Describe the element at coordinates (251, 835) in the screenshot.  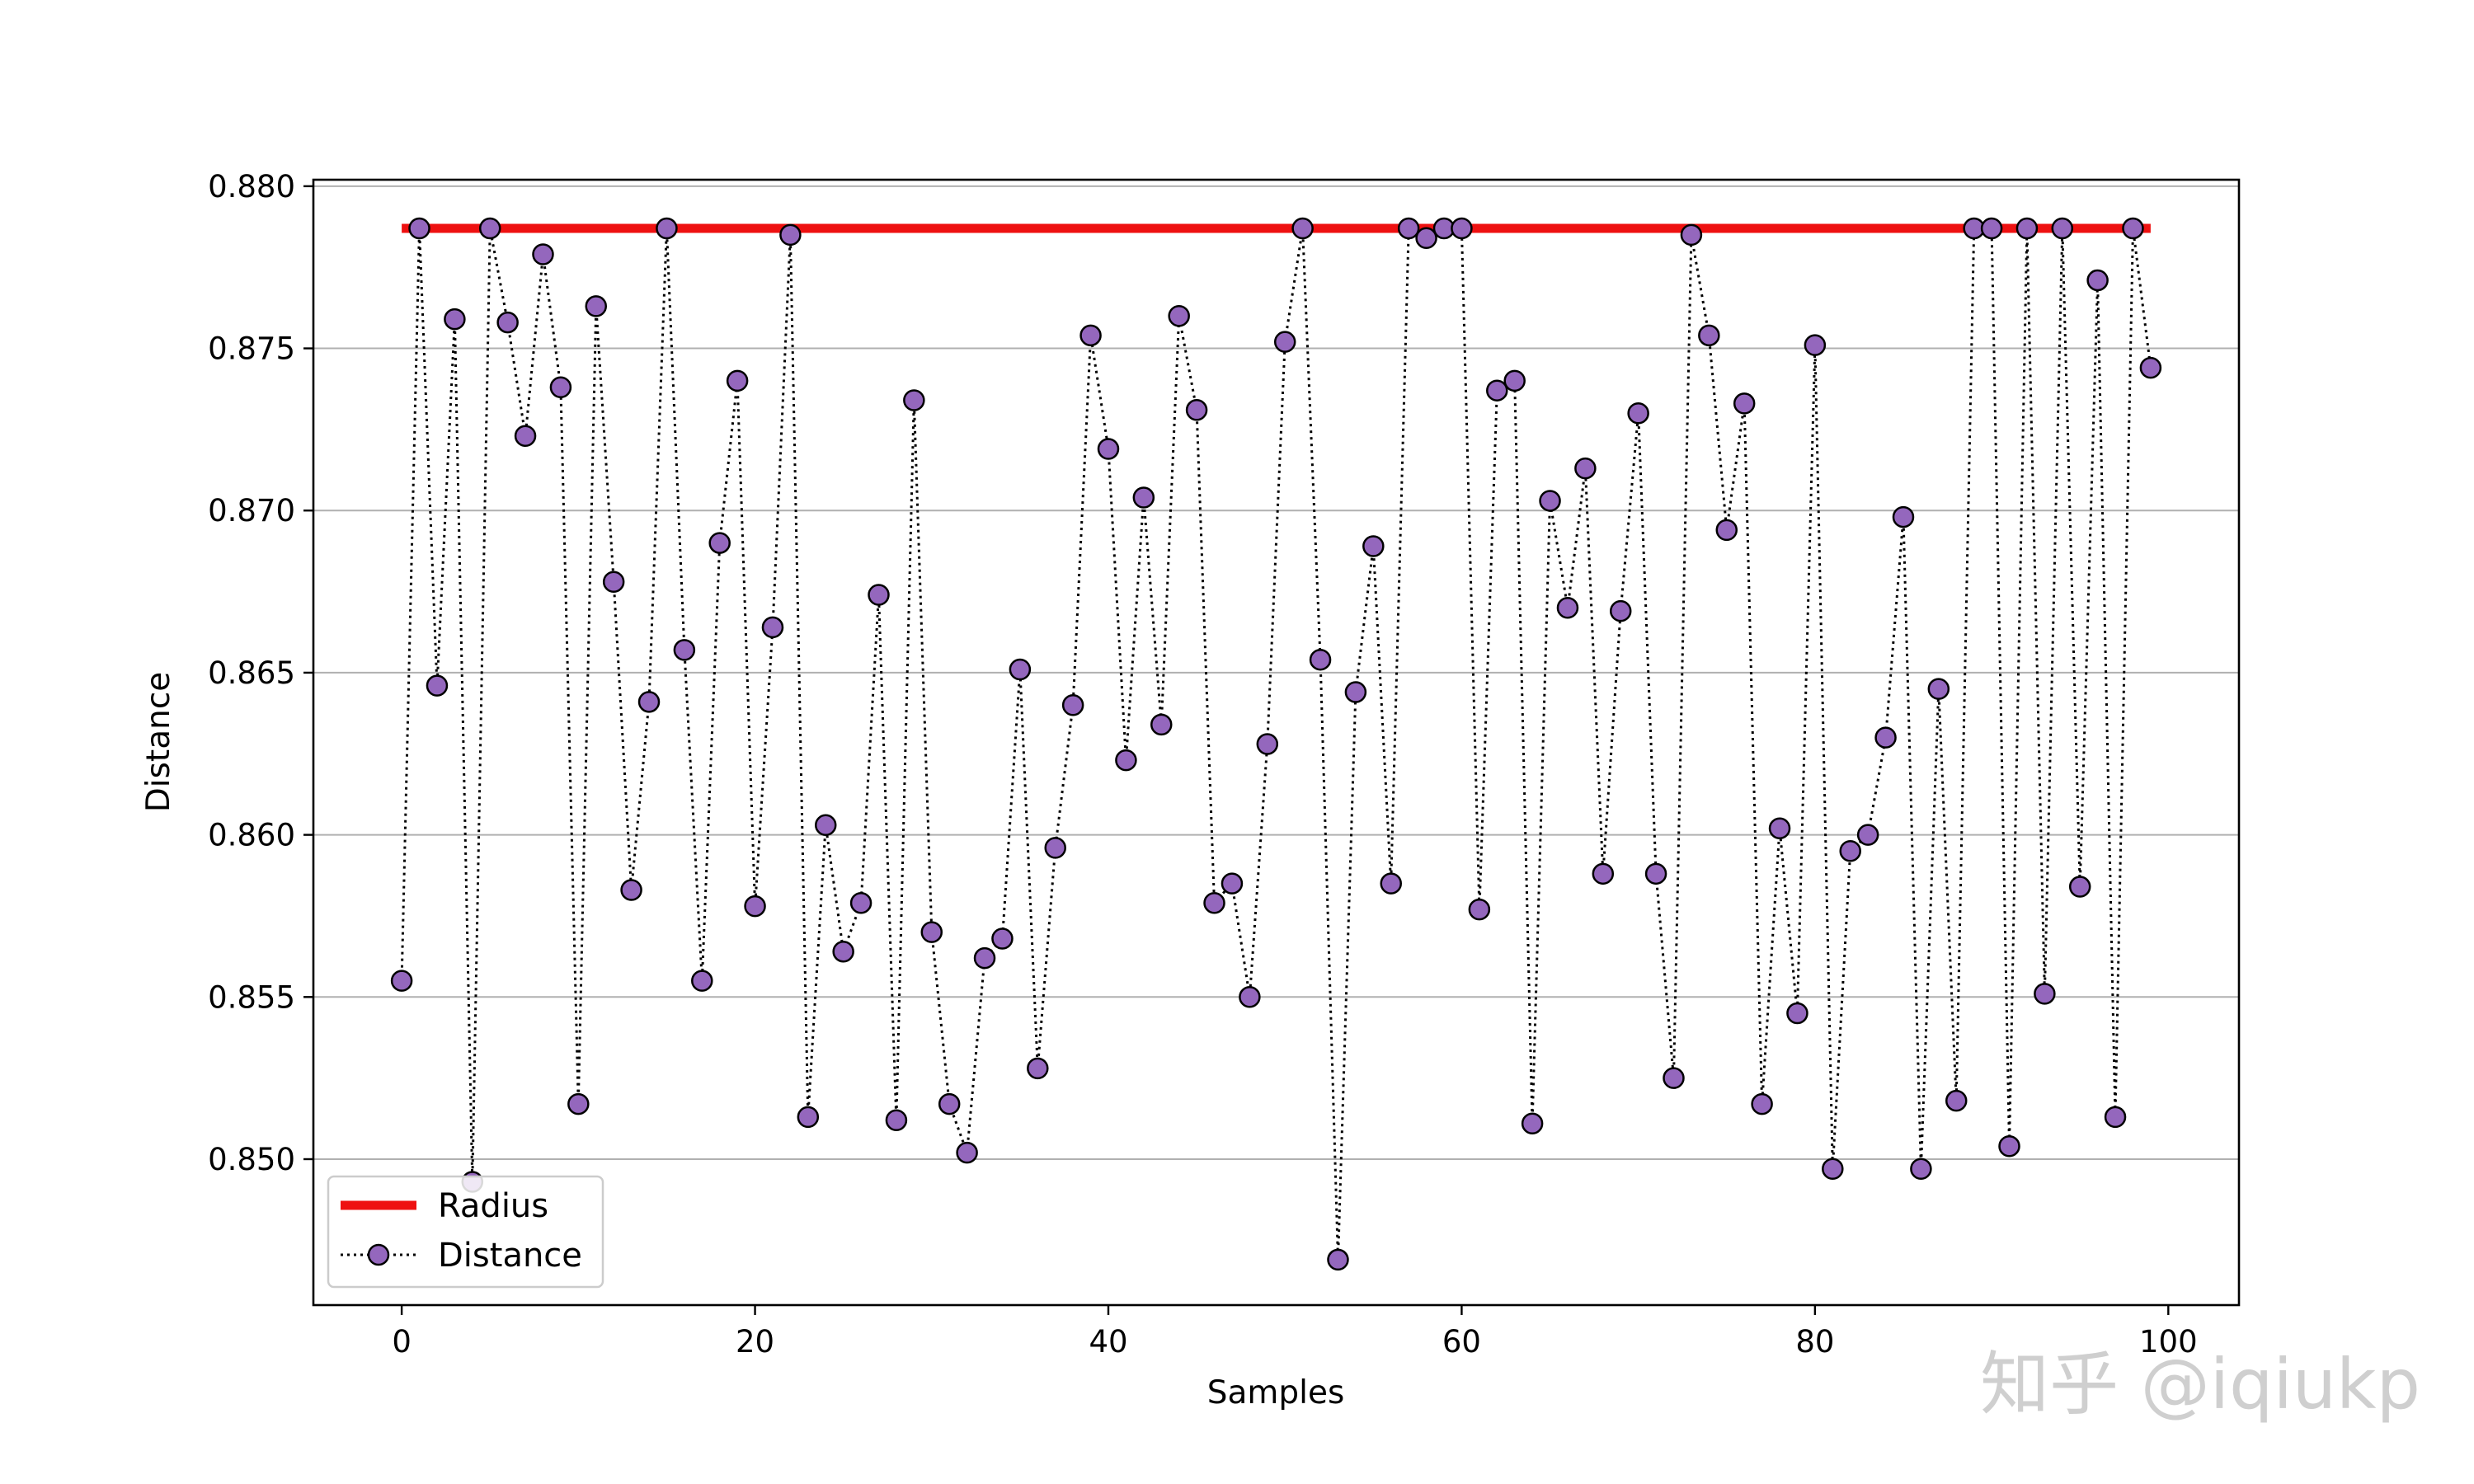
I see `y-tick-label: 0.860` at that location.